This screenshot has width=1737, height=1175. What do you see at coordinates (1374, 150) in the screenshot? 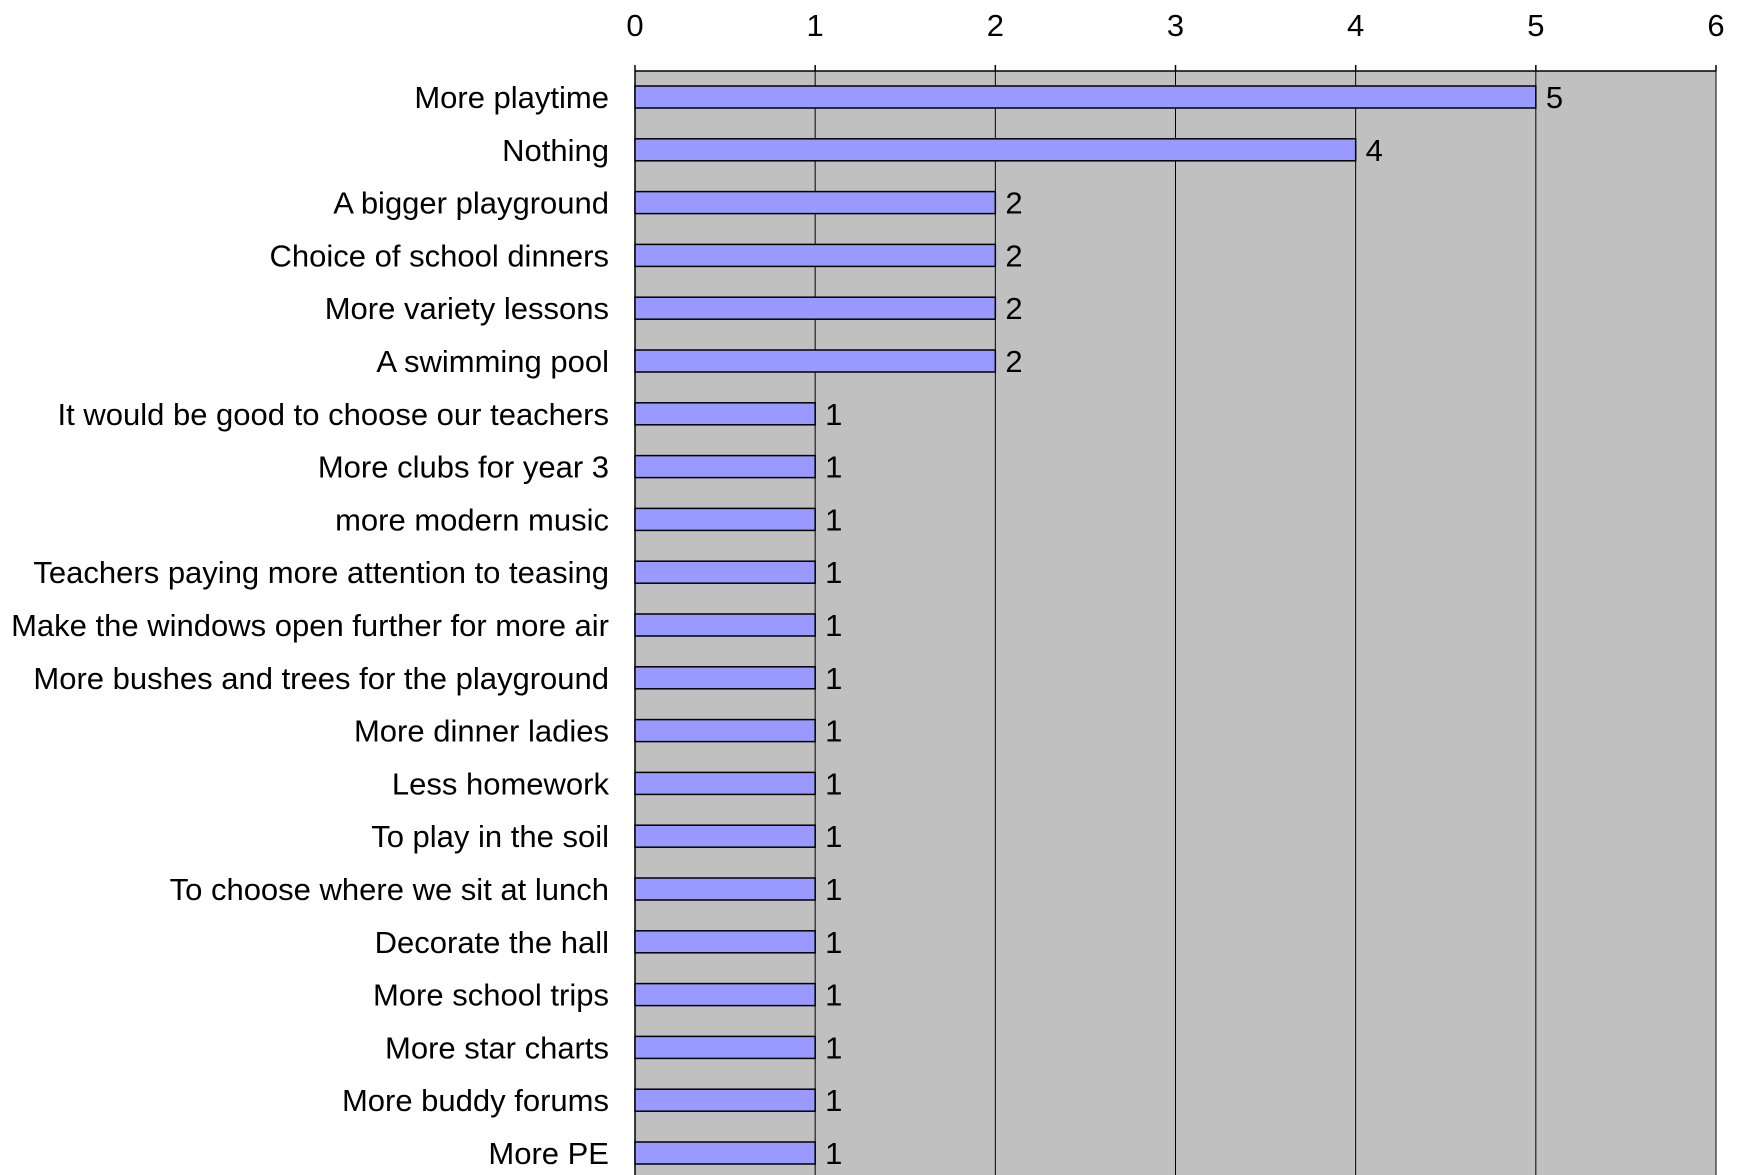
I see `data-label: 4` at bounding box center [1374, 150].